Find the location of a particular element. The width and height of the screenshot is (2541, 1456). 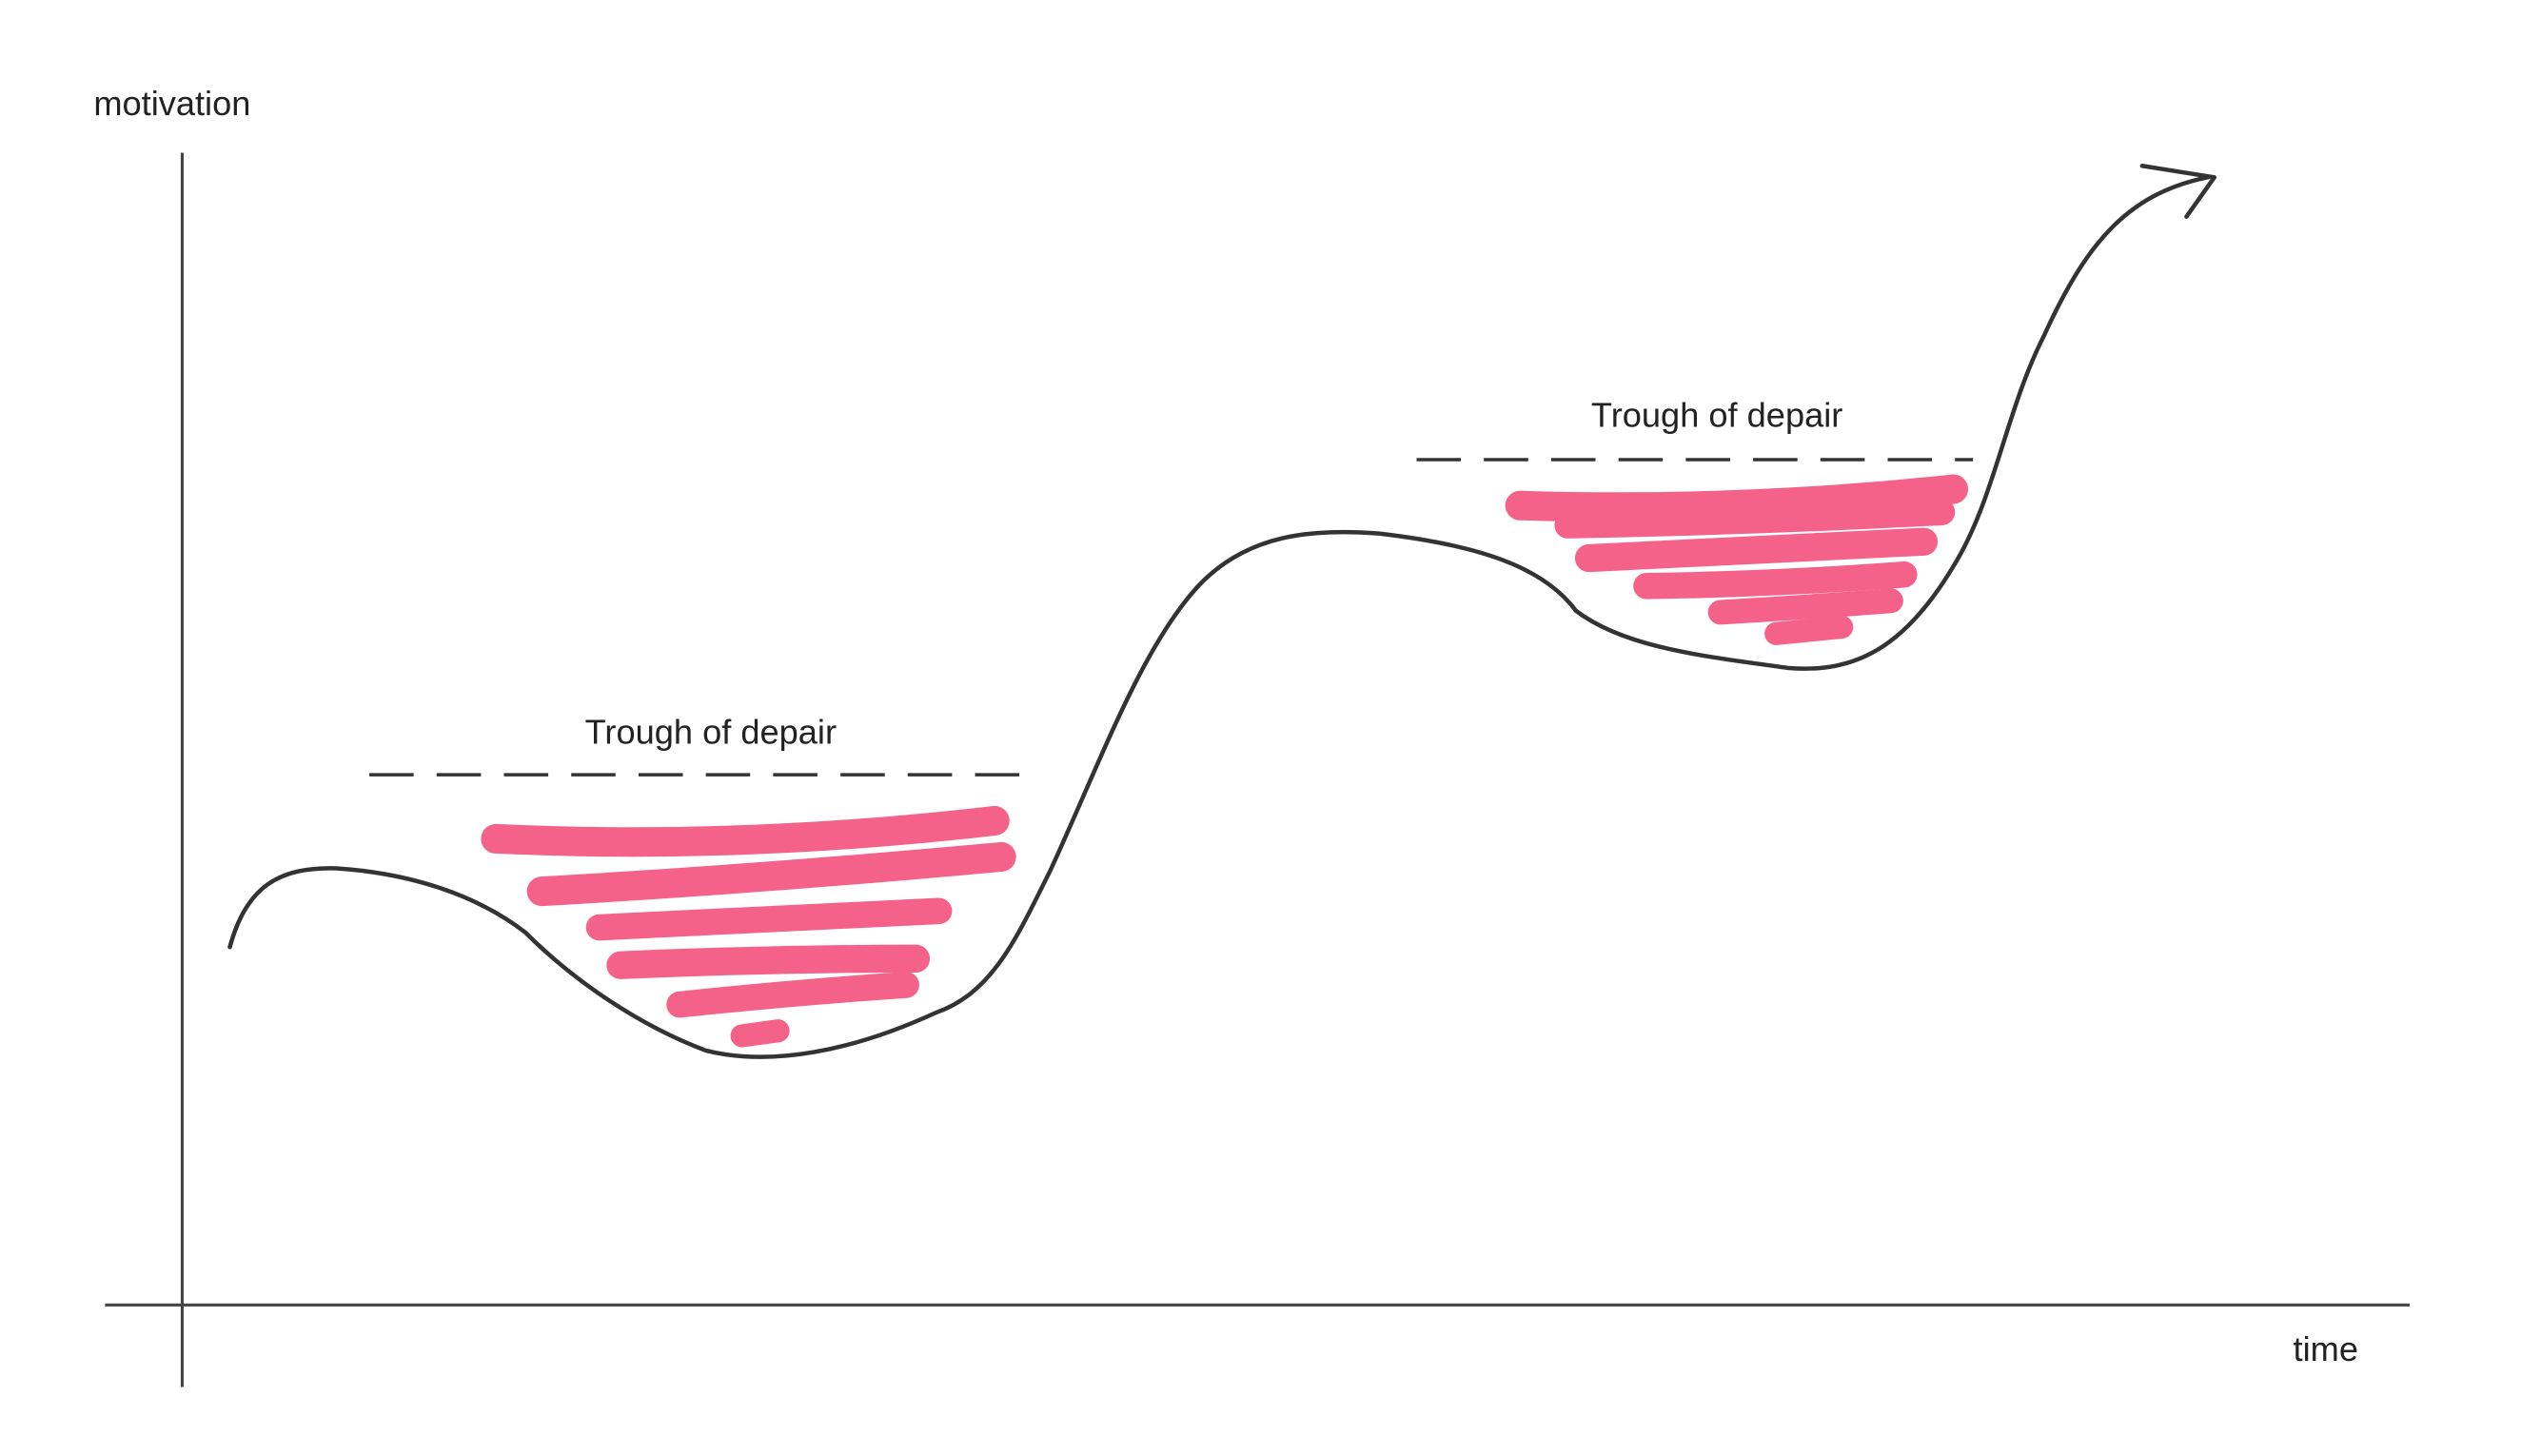

highlight-right is located at coordinates (1737, 559).